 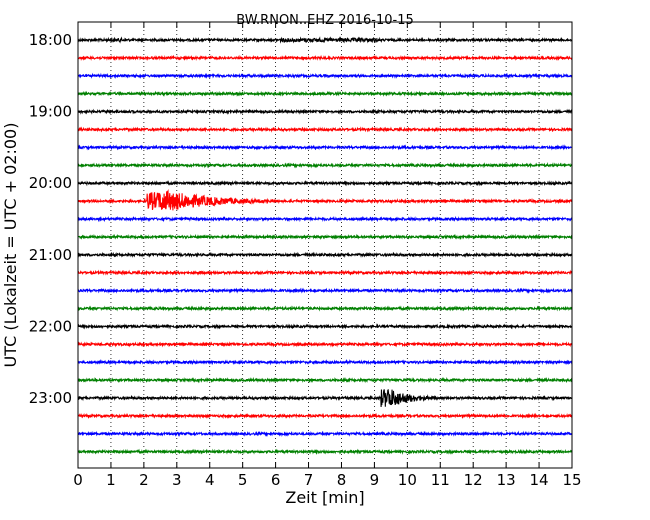 What do you see at coordinates (10, 245) in the screenshot?
I see `y-axis-label: UTC (Lokalzeit = UTC + 02:00)` at bounding box center [10, 245].